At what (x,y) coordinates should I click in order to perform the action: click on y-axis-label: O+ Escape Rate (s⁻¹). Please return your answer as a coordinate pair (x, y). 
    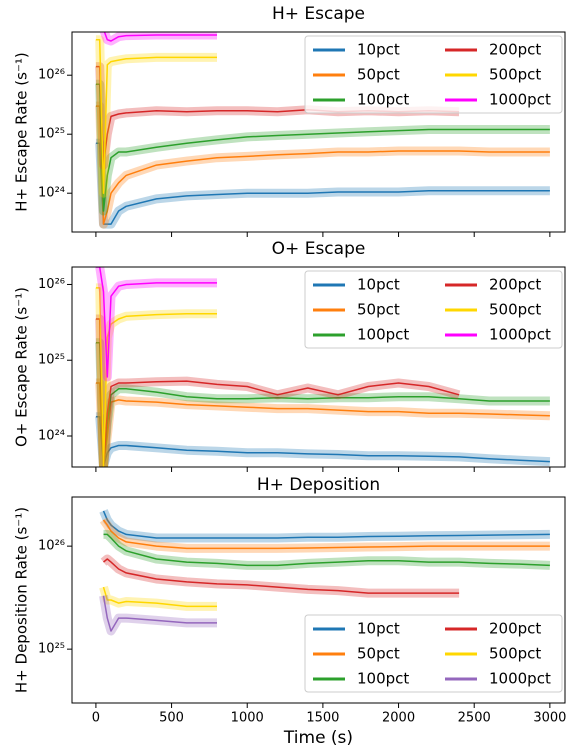
    Looking at the image, I should click on (22, 367).